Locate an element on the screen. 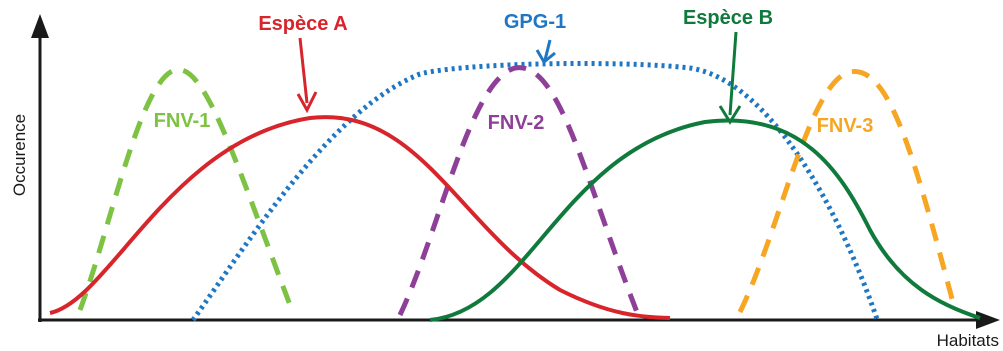  espece-a-label: Espèce A is located at coordinates (302, 24).